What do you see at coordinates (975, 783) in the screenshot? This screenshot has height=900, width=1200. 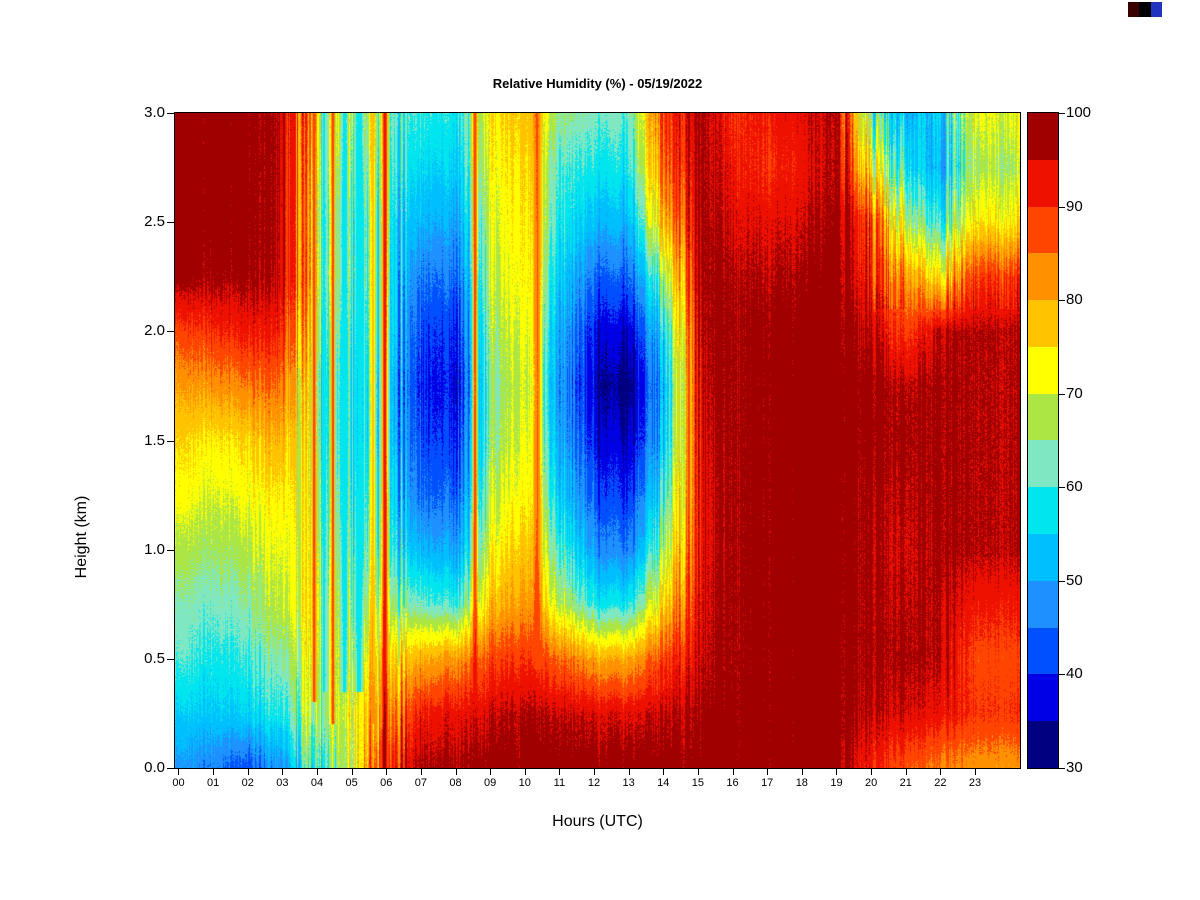 I see `x-tick-label: 23` at bounding box center [975, 783].